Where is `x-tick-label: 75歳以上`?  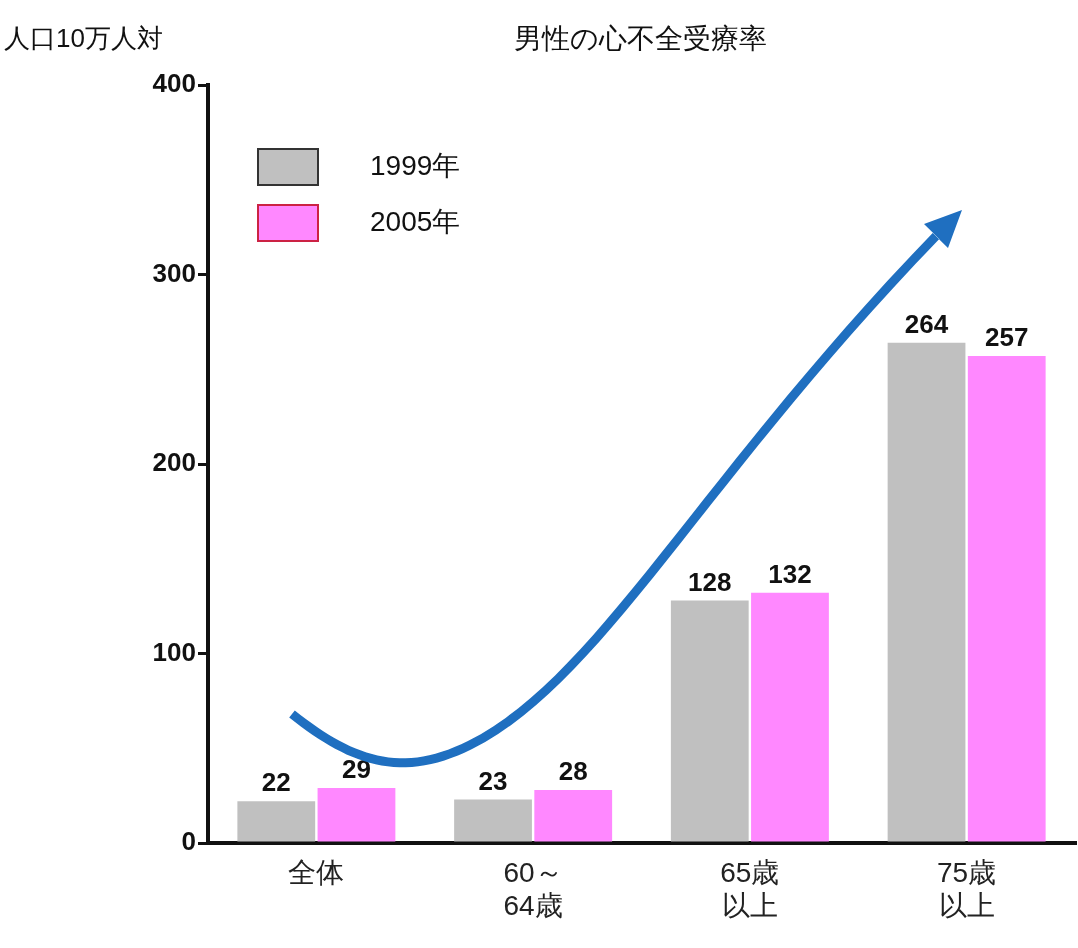 x-tick-label: 75歳以上 is located at coordinates (967, 889).